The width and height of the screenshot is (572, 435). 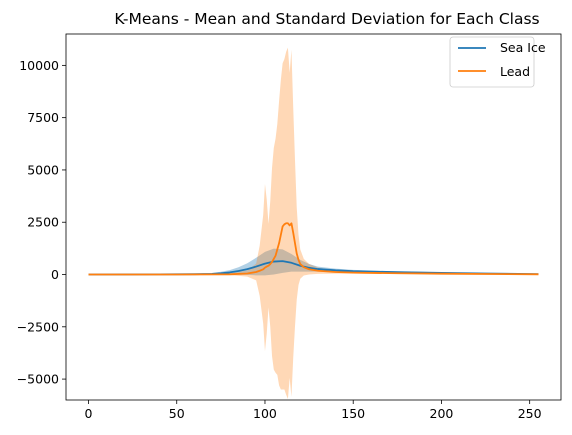 I want to click on x-tick-label: 100, so click(x=265, y=413).